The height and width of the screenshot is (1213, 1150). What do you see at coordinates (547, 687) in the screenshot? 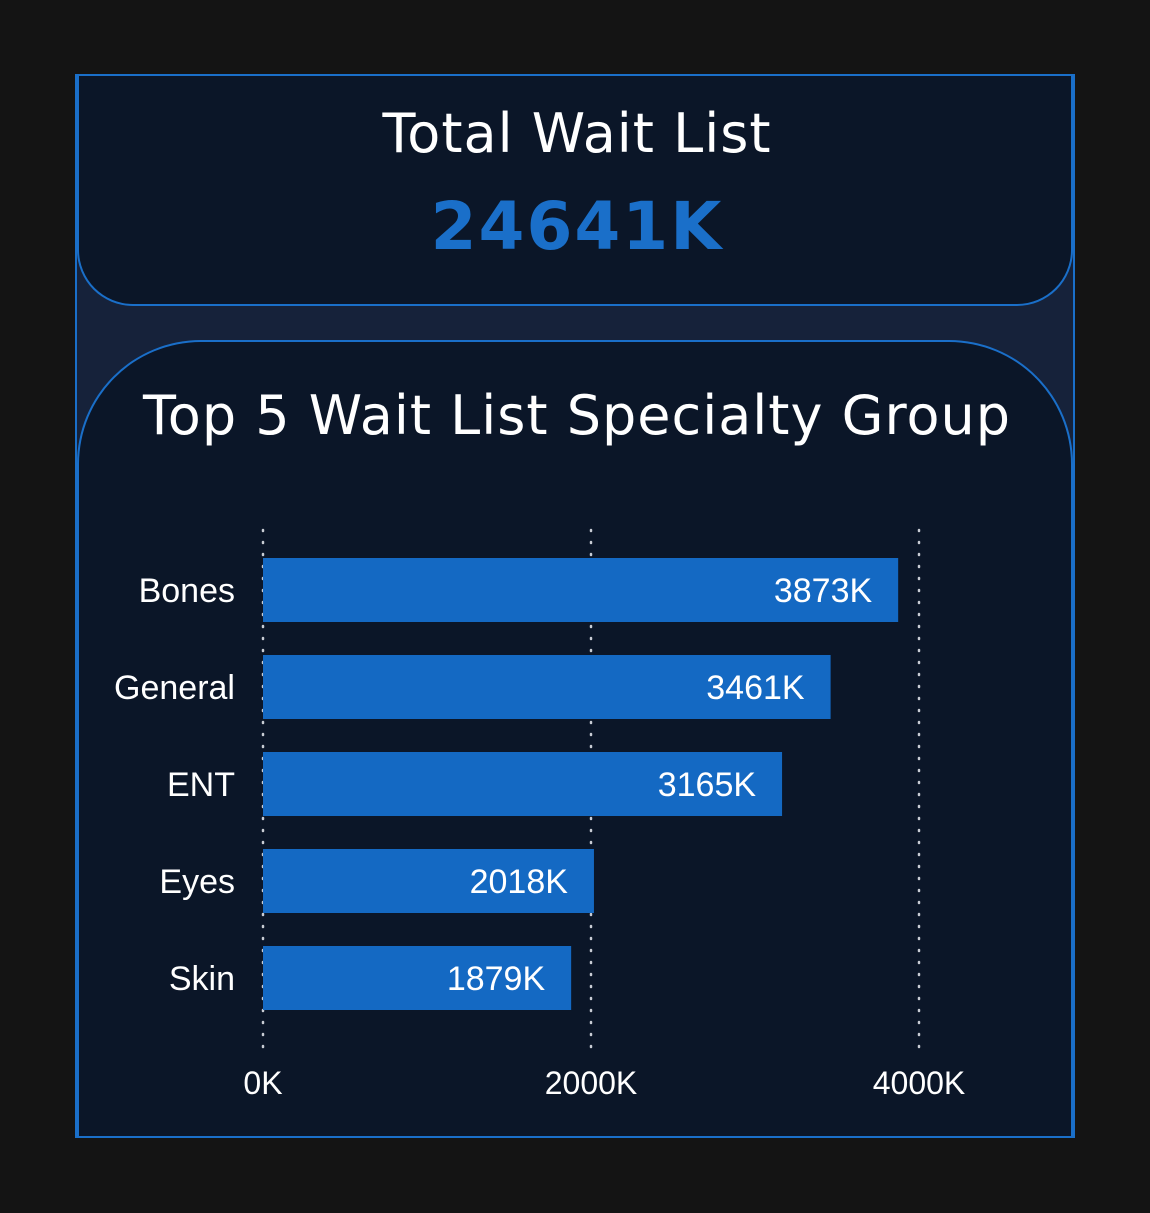
I see `bar-general` at bounding box center [547, 687].